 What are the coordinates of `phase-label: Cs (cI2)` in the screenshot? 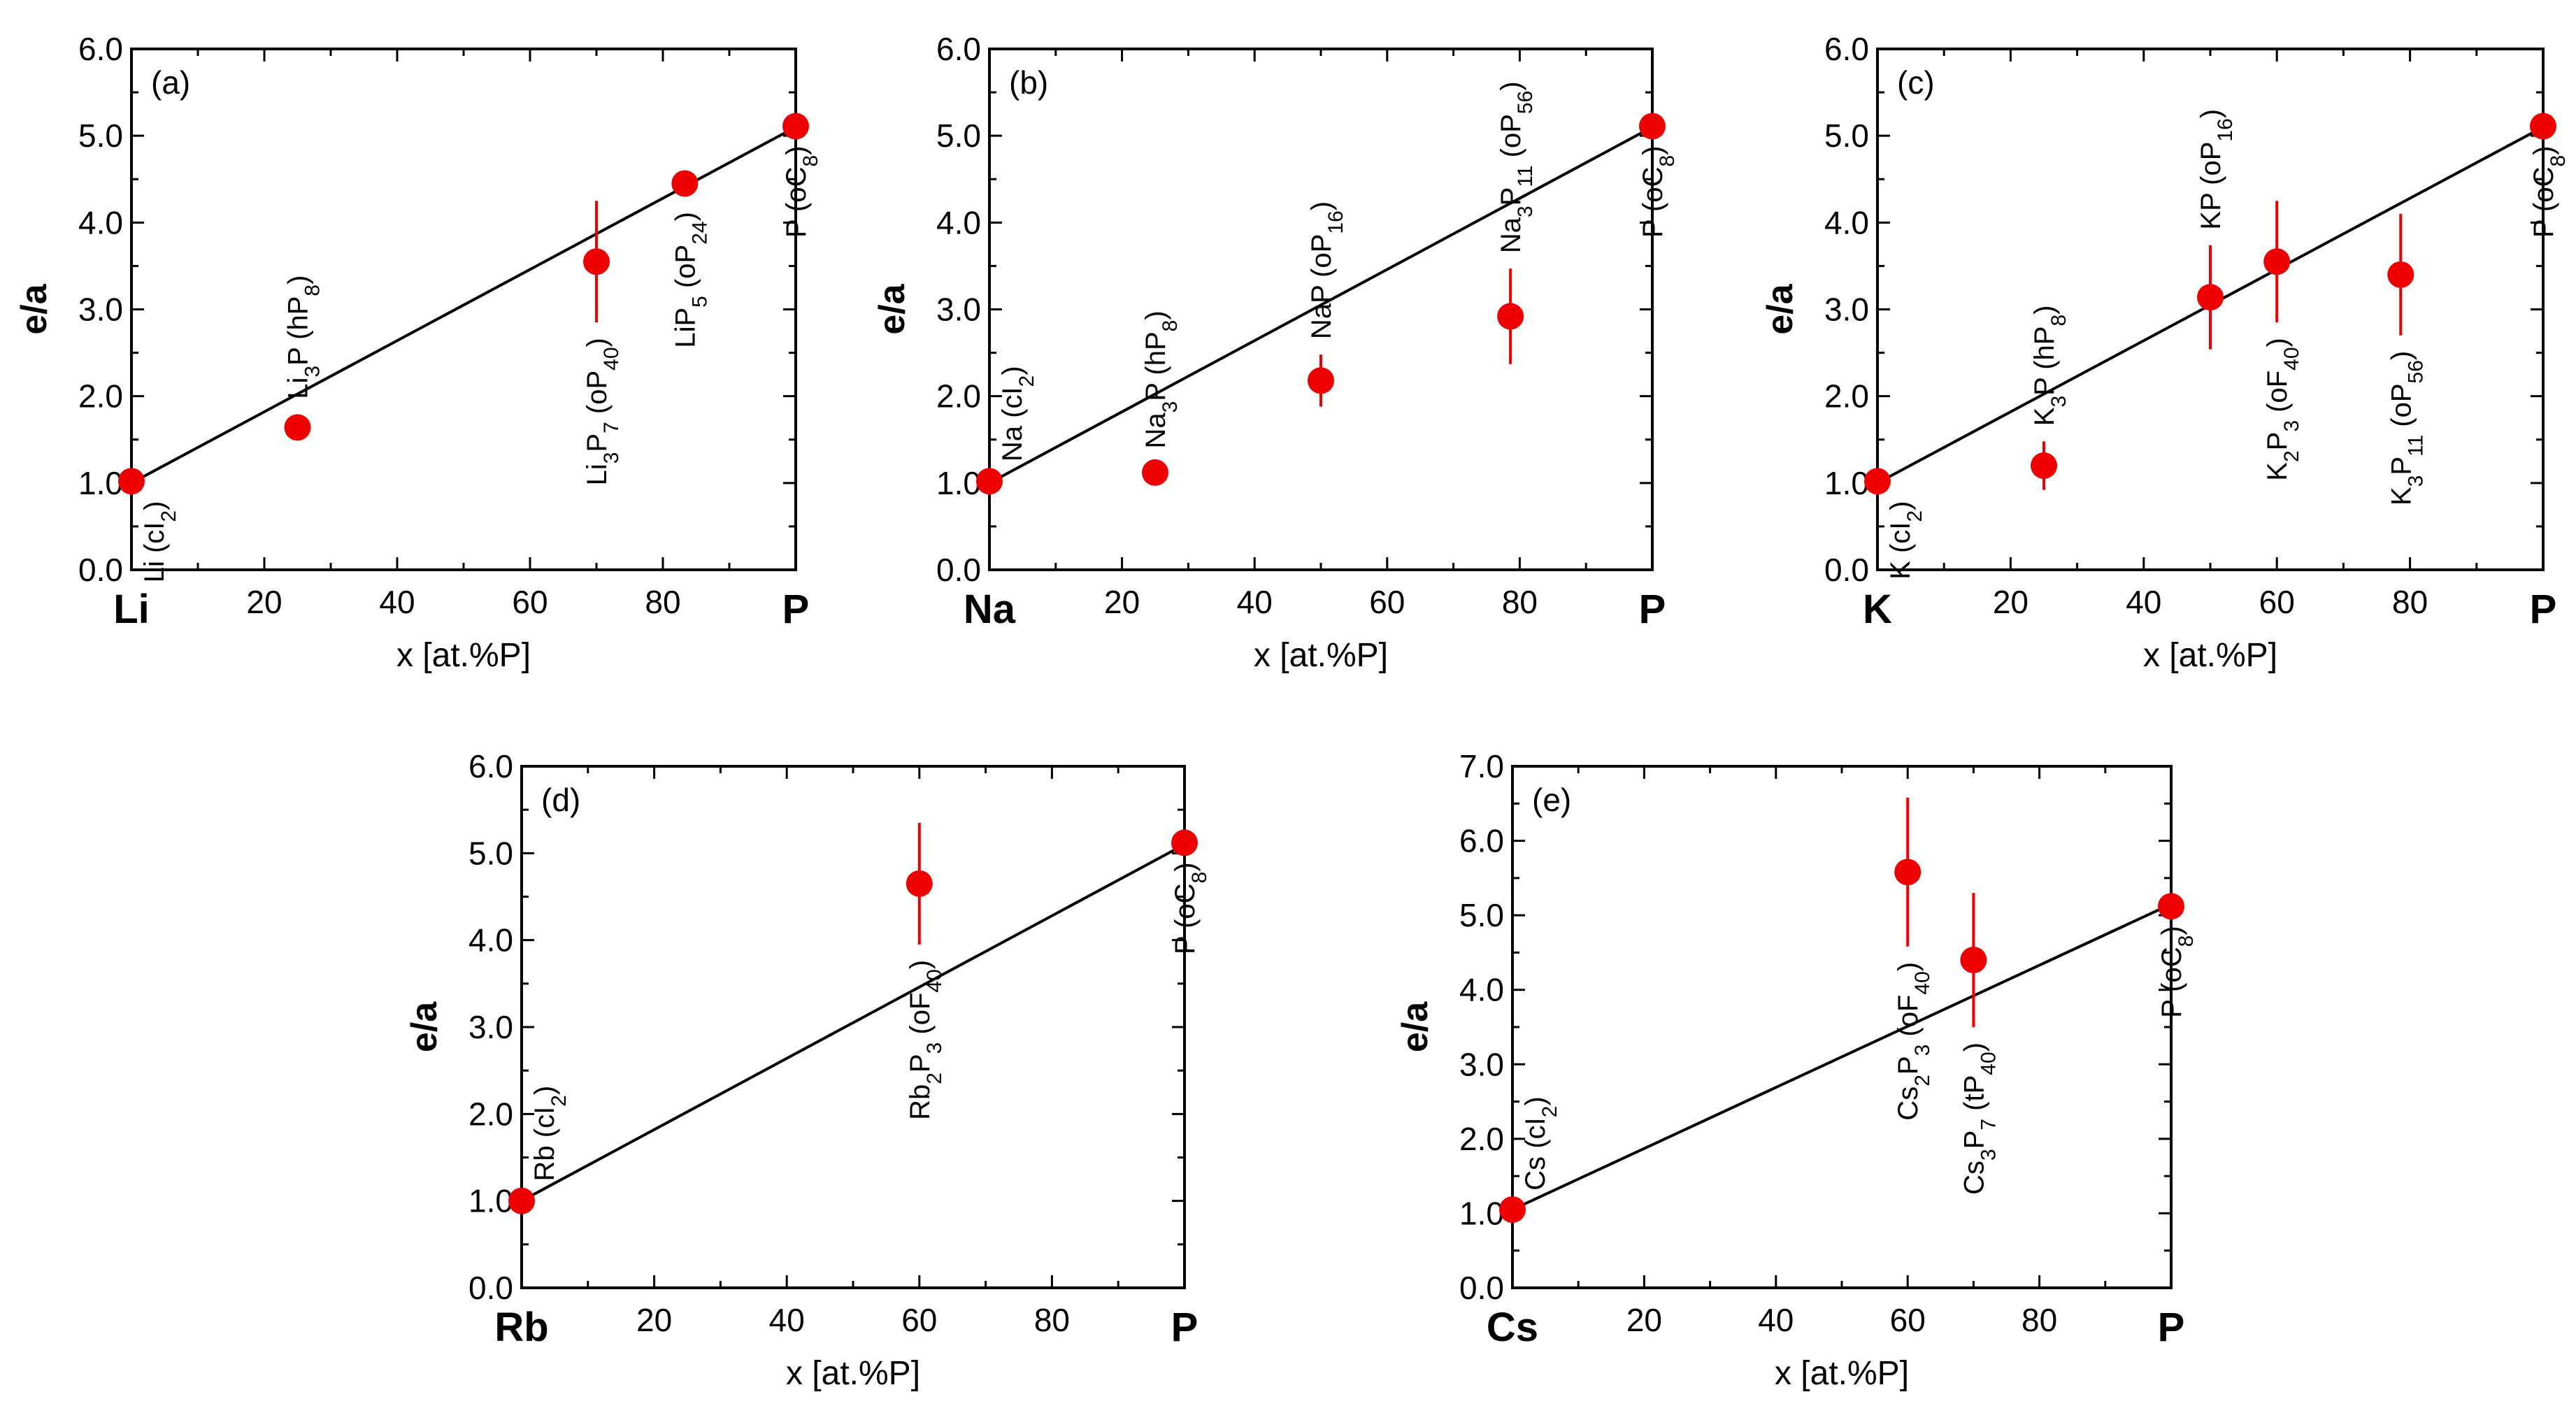 It's located at (1540, 1143).